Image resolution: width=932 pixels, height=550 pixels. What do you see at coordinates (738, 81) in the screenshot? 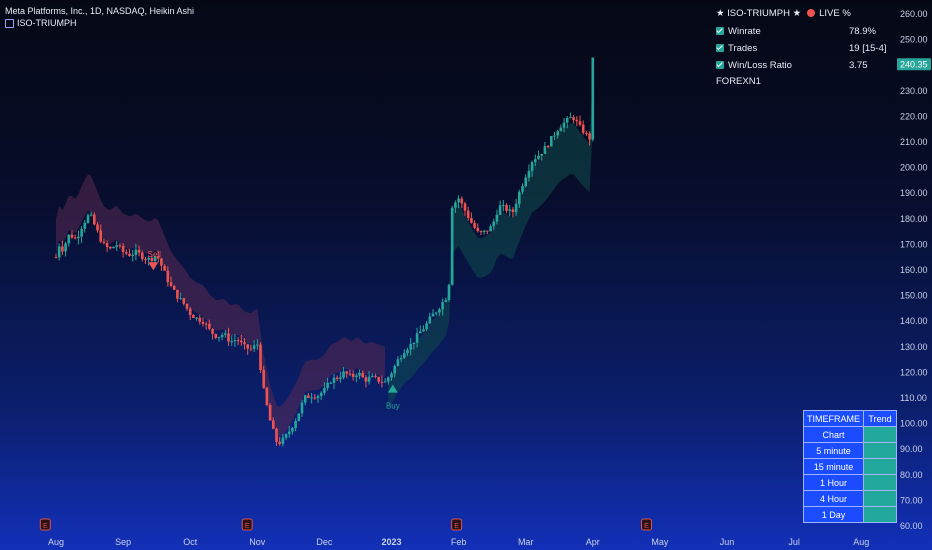
I see `author-label: FOREXN1` at bounding box center [738, 81].